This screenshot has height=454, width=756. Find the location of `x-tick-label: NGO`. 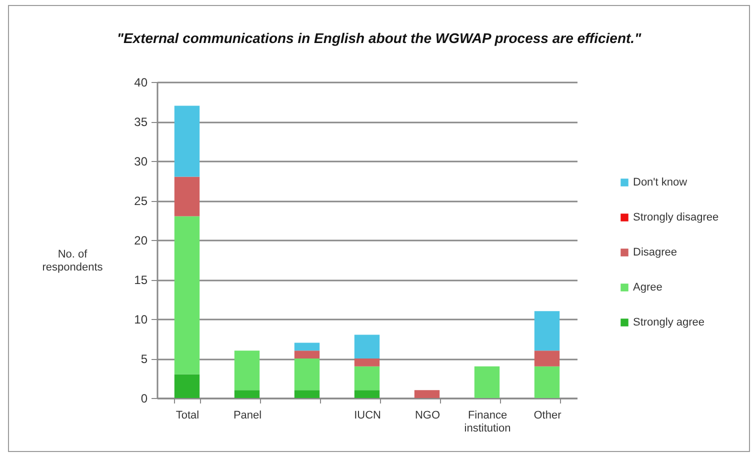

x-tick-label: NGO is located at coordinates (427, 416).